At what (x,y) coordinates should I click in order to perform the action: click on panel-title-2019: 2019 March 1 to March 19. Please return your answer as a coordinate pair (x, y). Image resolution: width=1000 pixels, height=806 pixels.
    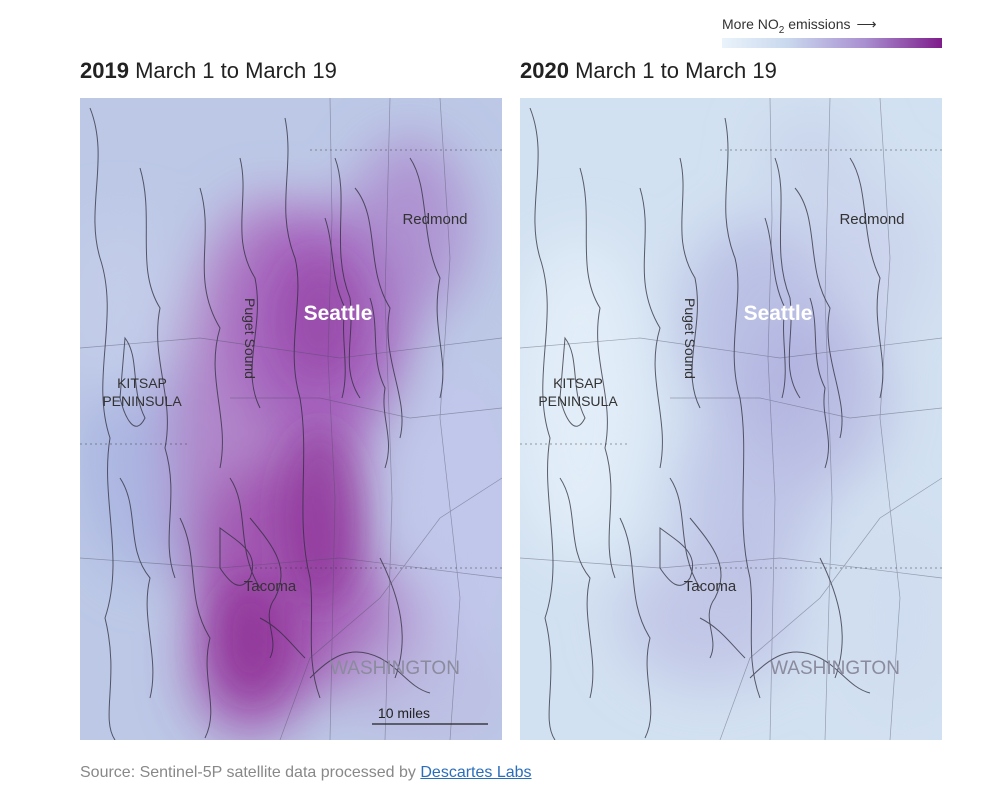
    Looking at the image, I should click on (208, 71).